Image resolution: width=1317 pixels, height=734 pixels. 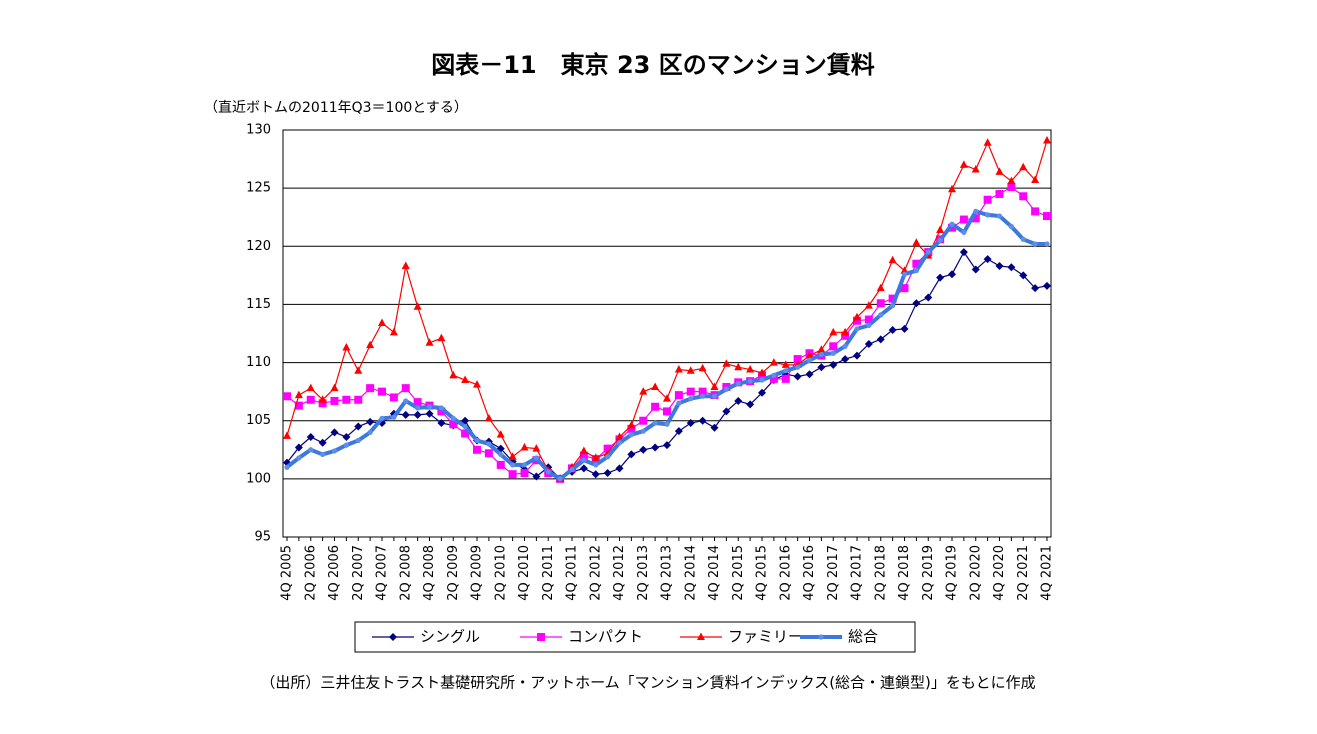 I want to click on x-tick-label: 4Q 2006, so click(x=334, y=573).